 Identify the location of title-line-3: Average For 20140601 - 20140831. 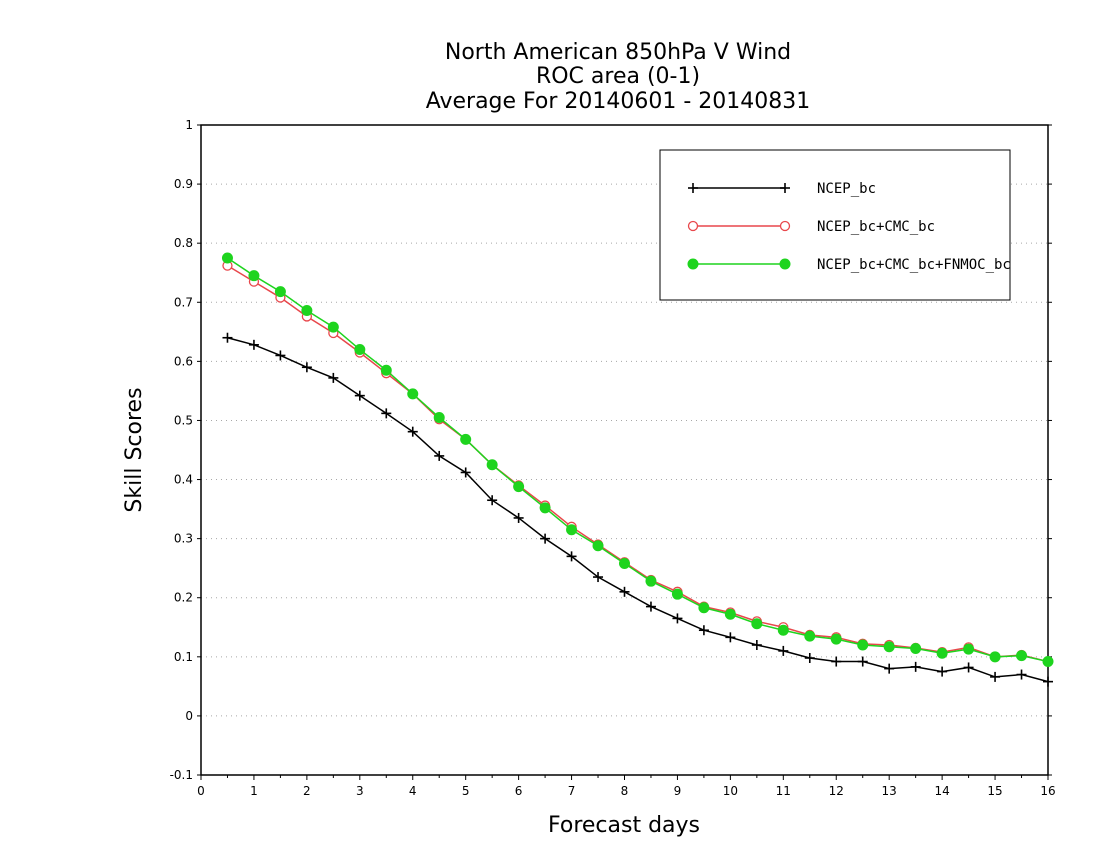
(618, 101).